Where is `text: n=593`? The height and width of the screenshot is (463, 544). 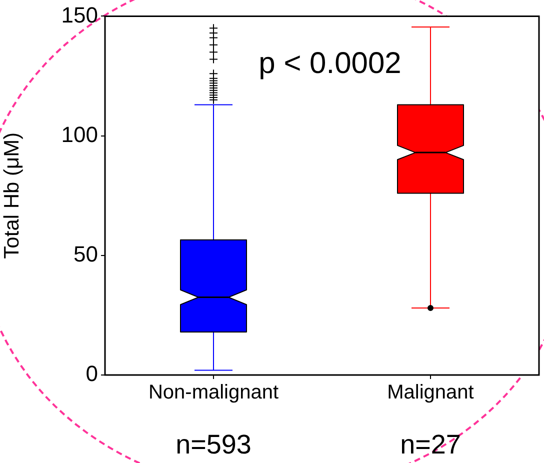
text: n=593 is located at coordinates (214, 445).